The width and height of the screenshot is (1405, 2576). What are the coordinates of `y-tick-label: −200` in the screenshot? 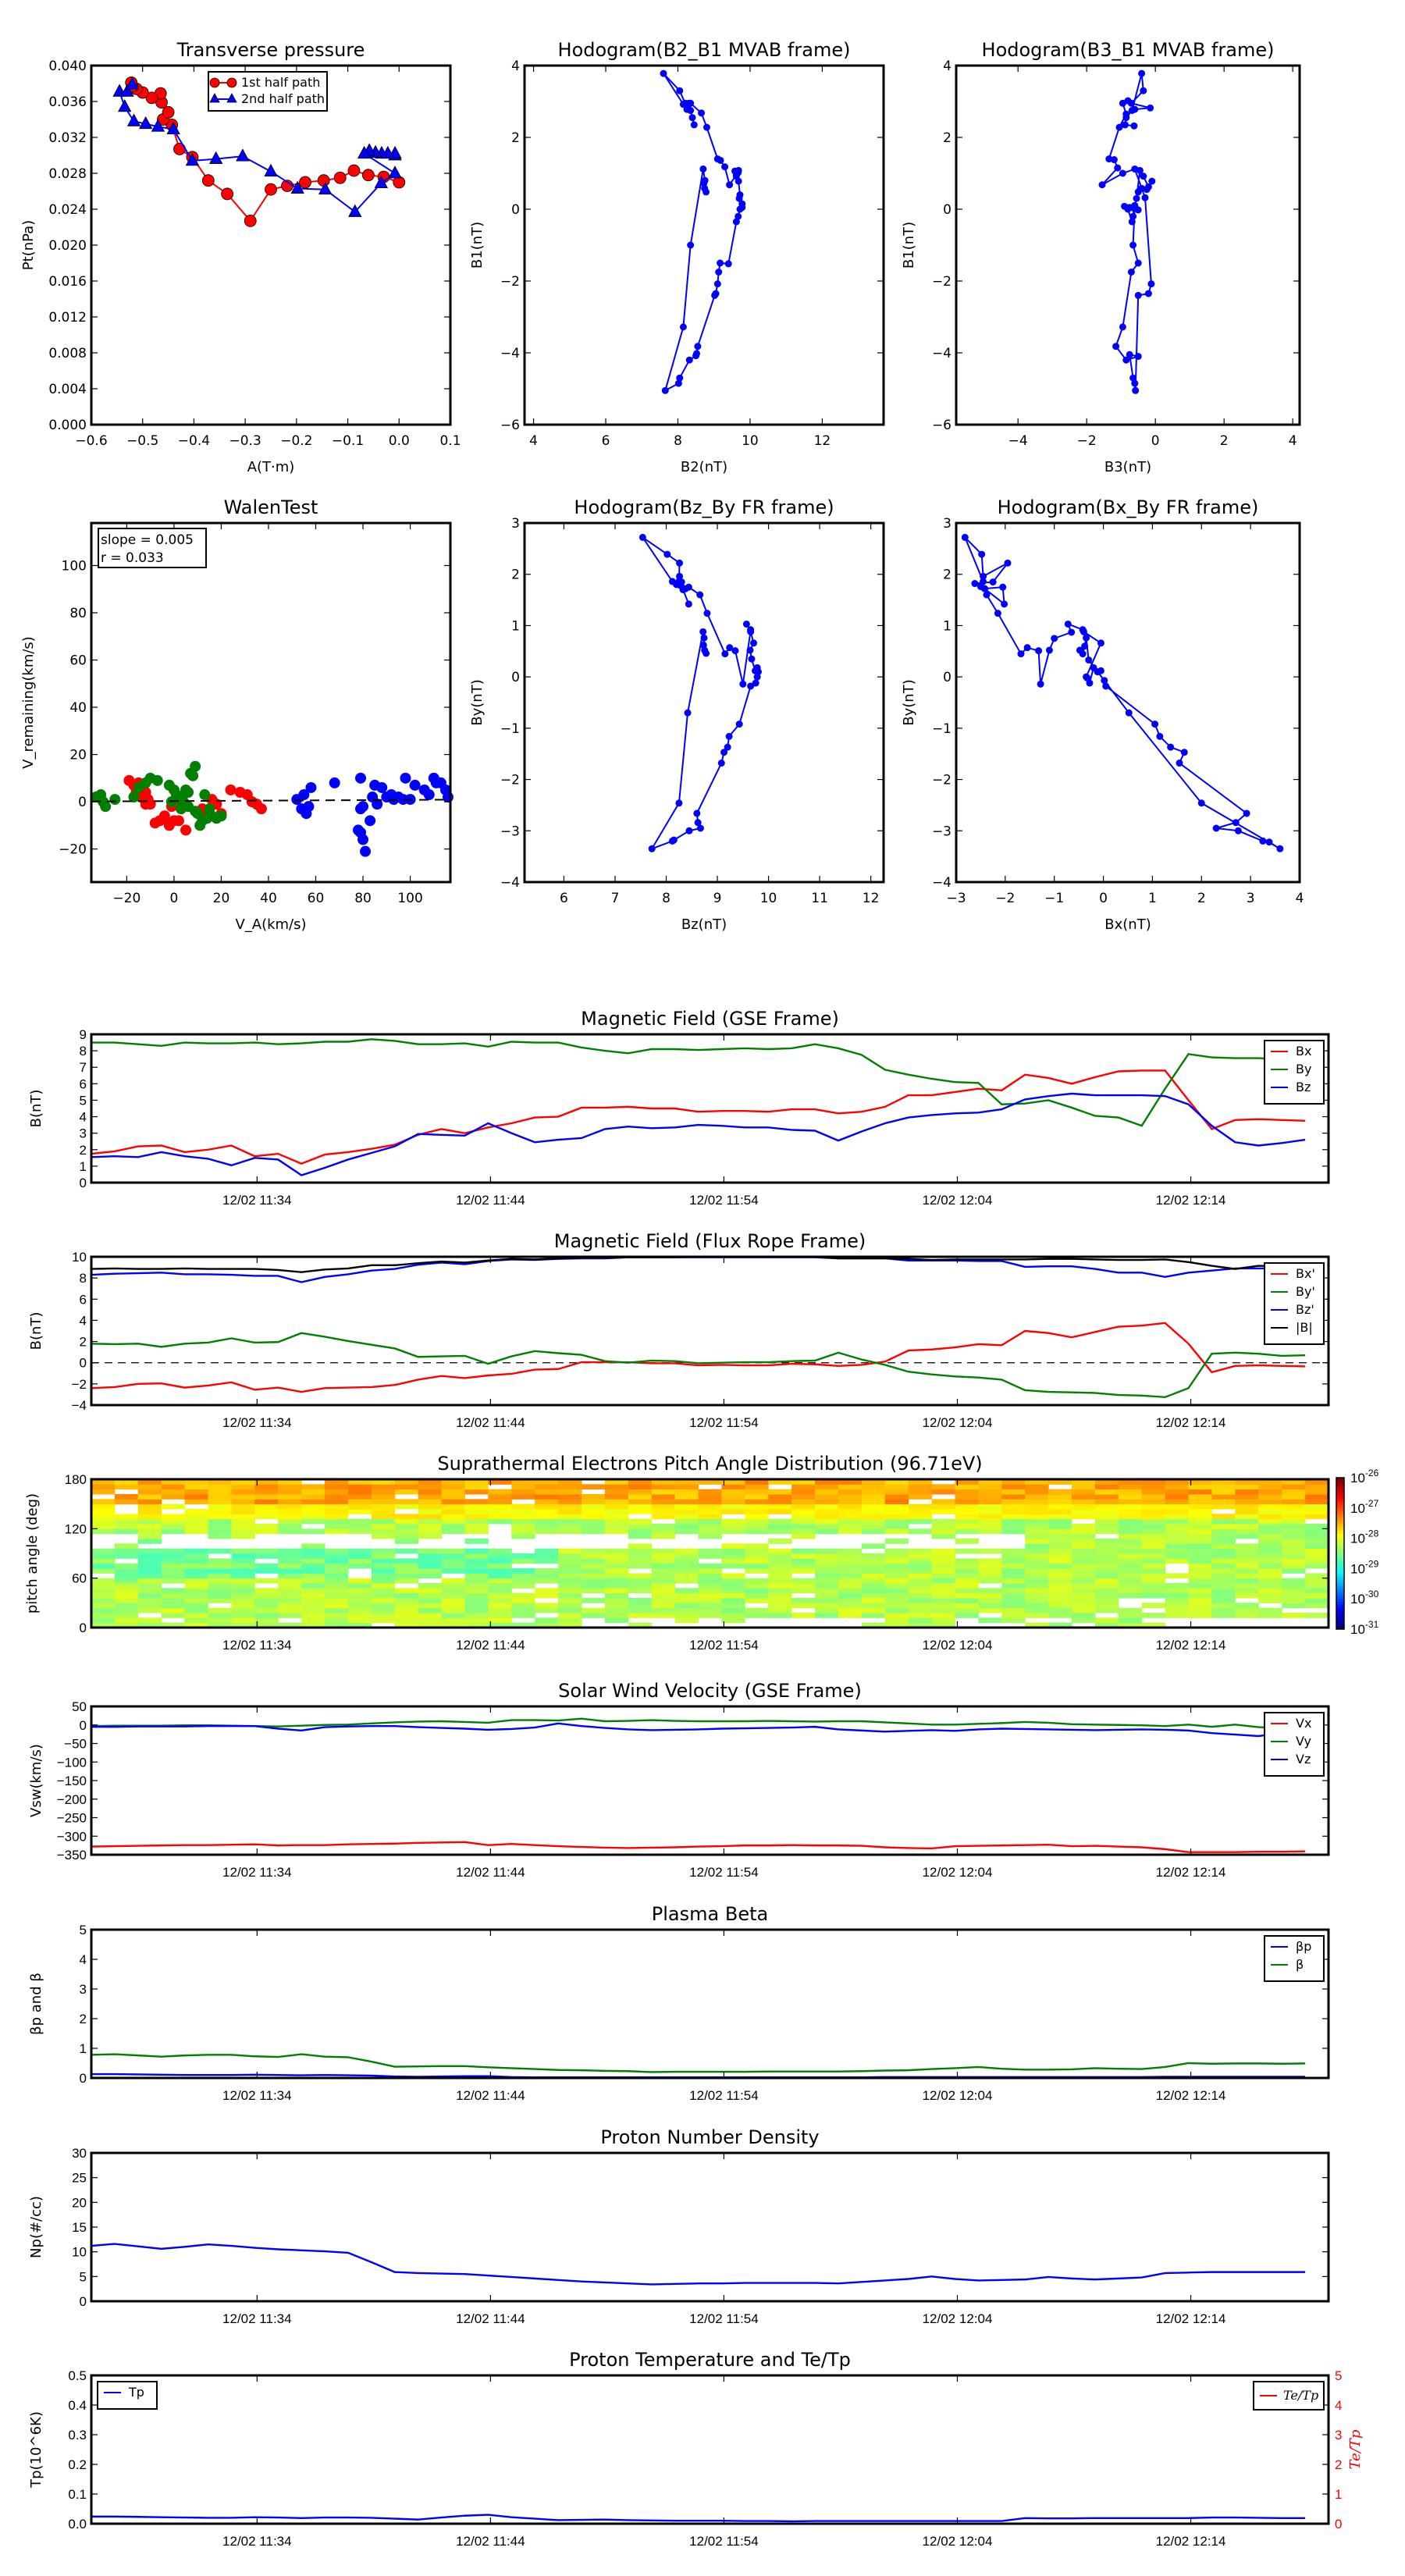 It's located at (72, 1799).